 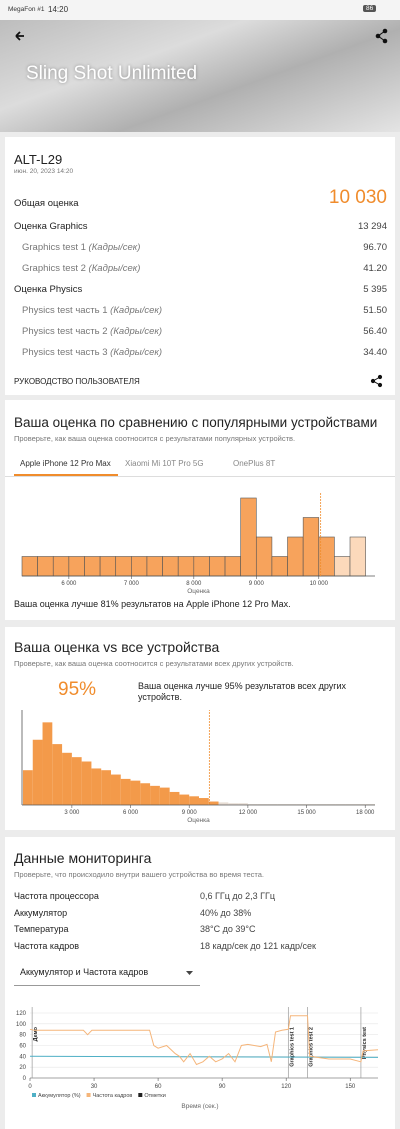 What do you see at coordinates (81, 268) in the screenshot?
I see `score-label: Graphics test 2 (Кадры/сек)` at bounding box center [81, 268].